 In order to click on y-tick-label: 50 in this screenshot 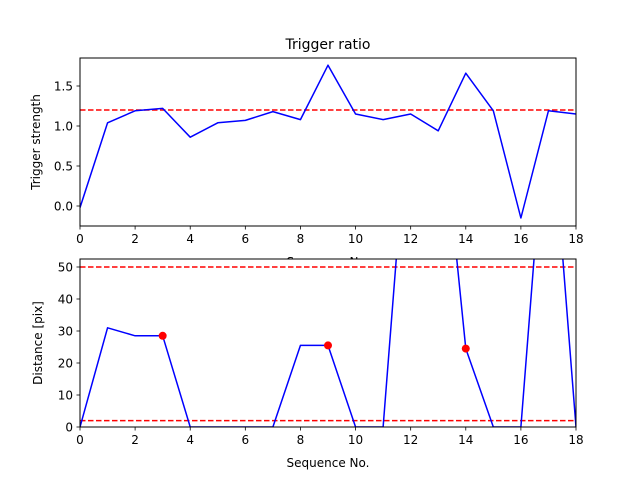, I will do `click(65, 268)`.